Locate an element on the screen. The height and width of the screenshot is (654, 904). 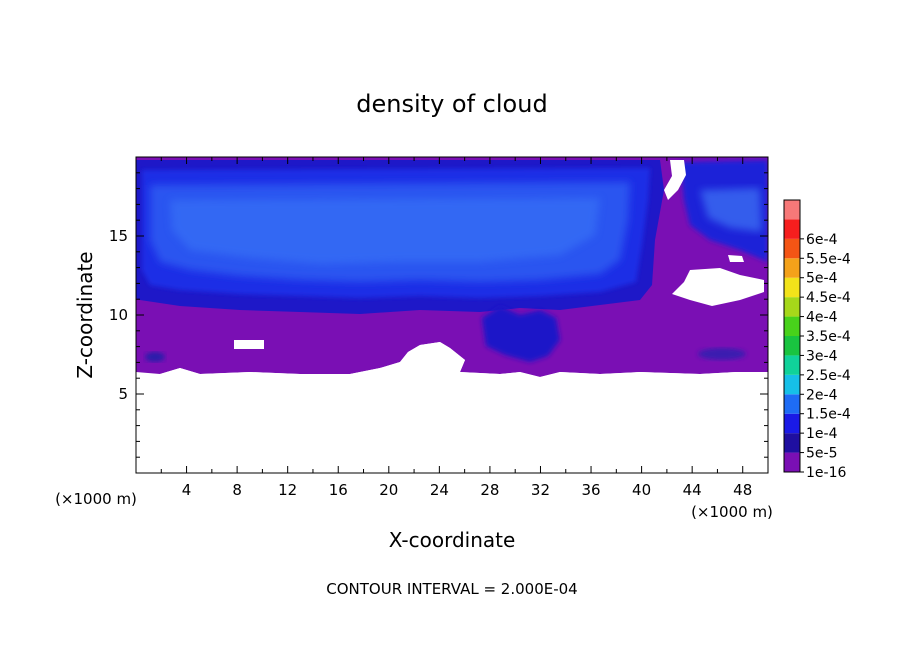
footer-contour-interval: CONTOUR INTERVAL = 2.000E-04 is located at coordinates (451, 589).